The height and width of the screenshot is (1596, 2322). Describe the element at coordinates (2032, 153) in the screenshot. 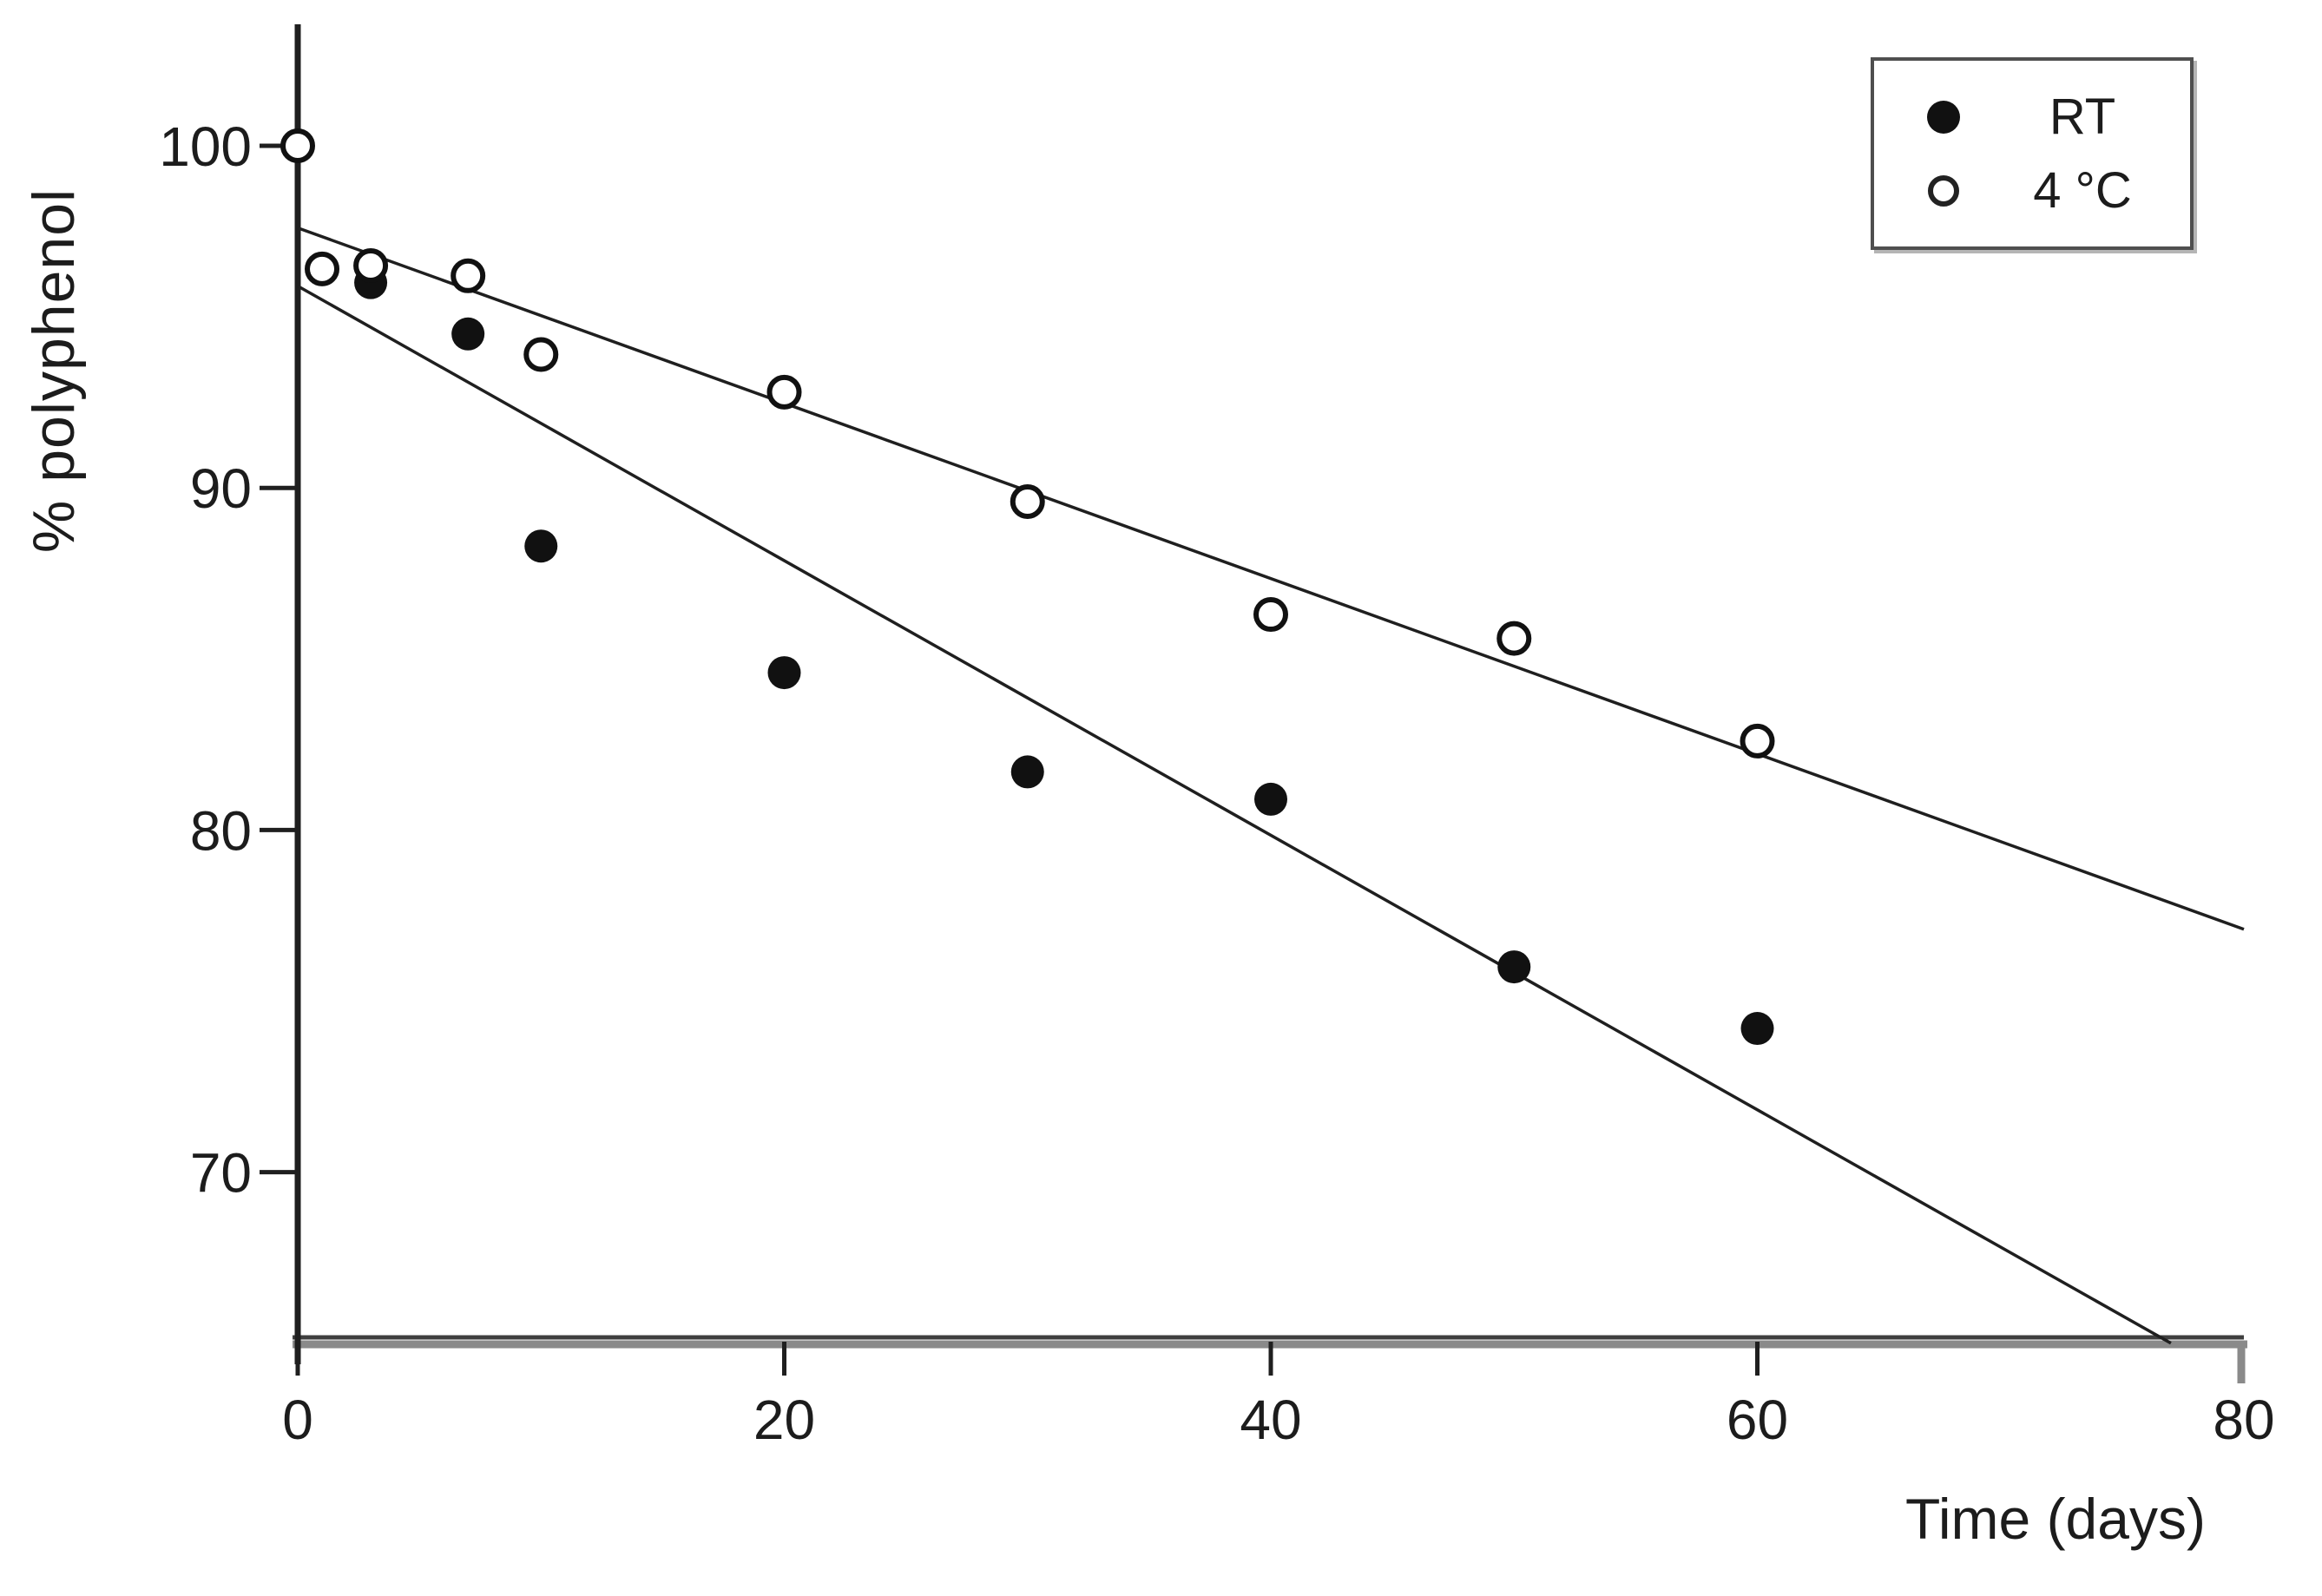

I see `legend: RT 4 °C` at that location.